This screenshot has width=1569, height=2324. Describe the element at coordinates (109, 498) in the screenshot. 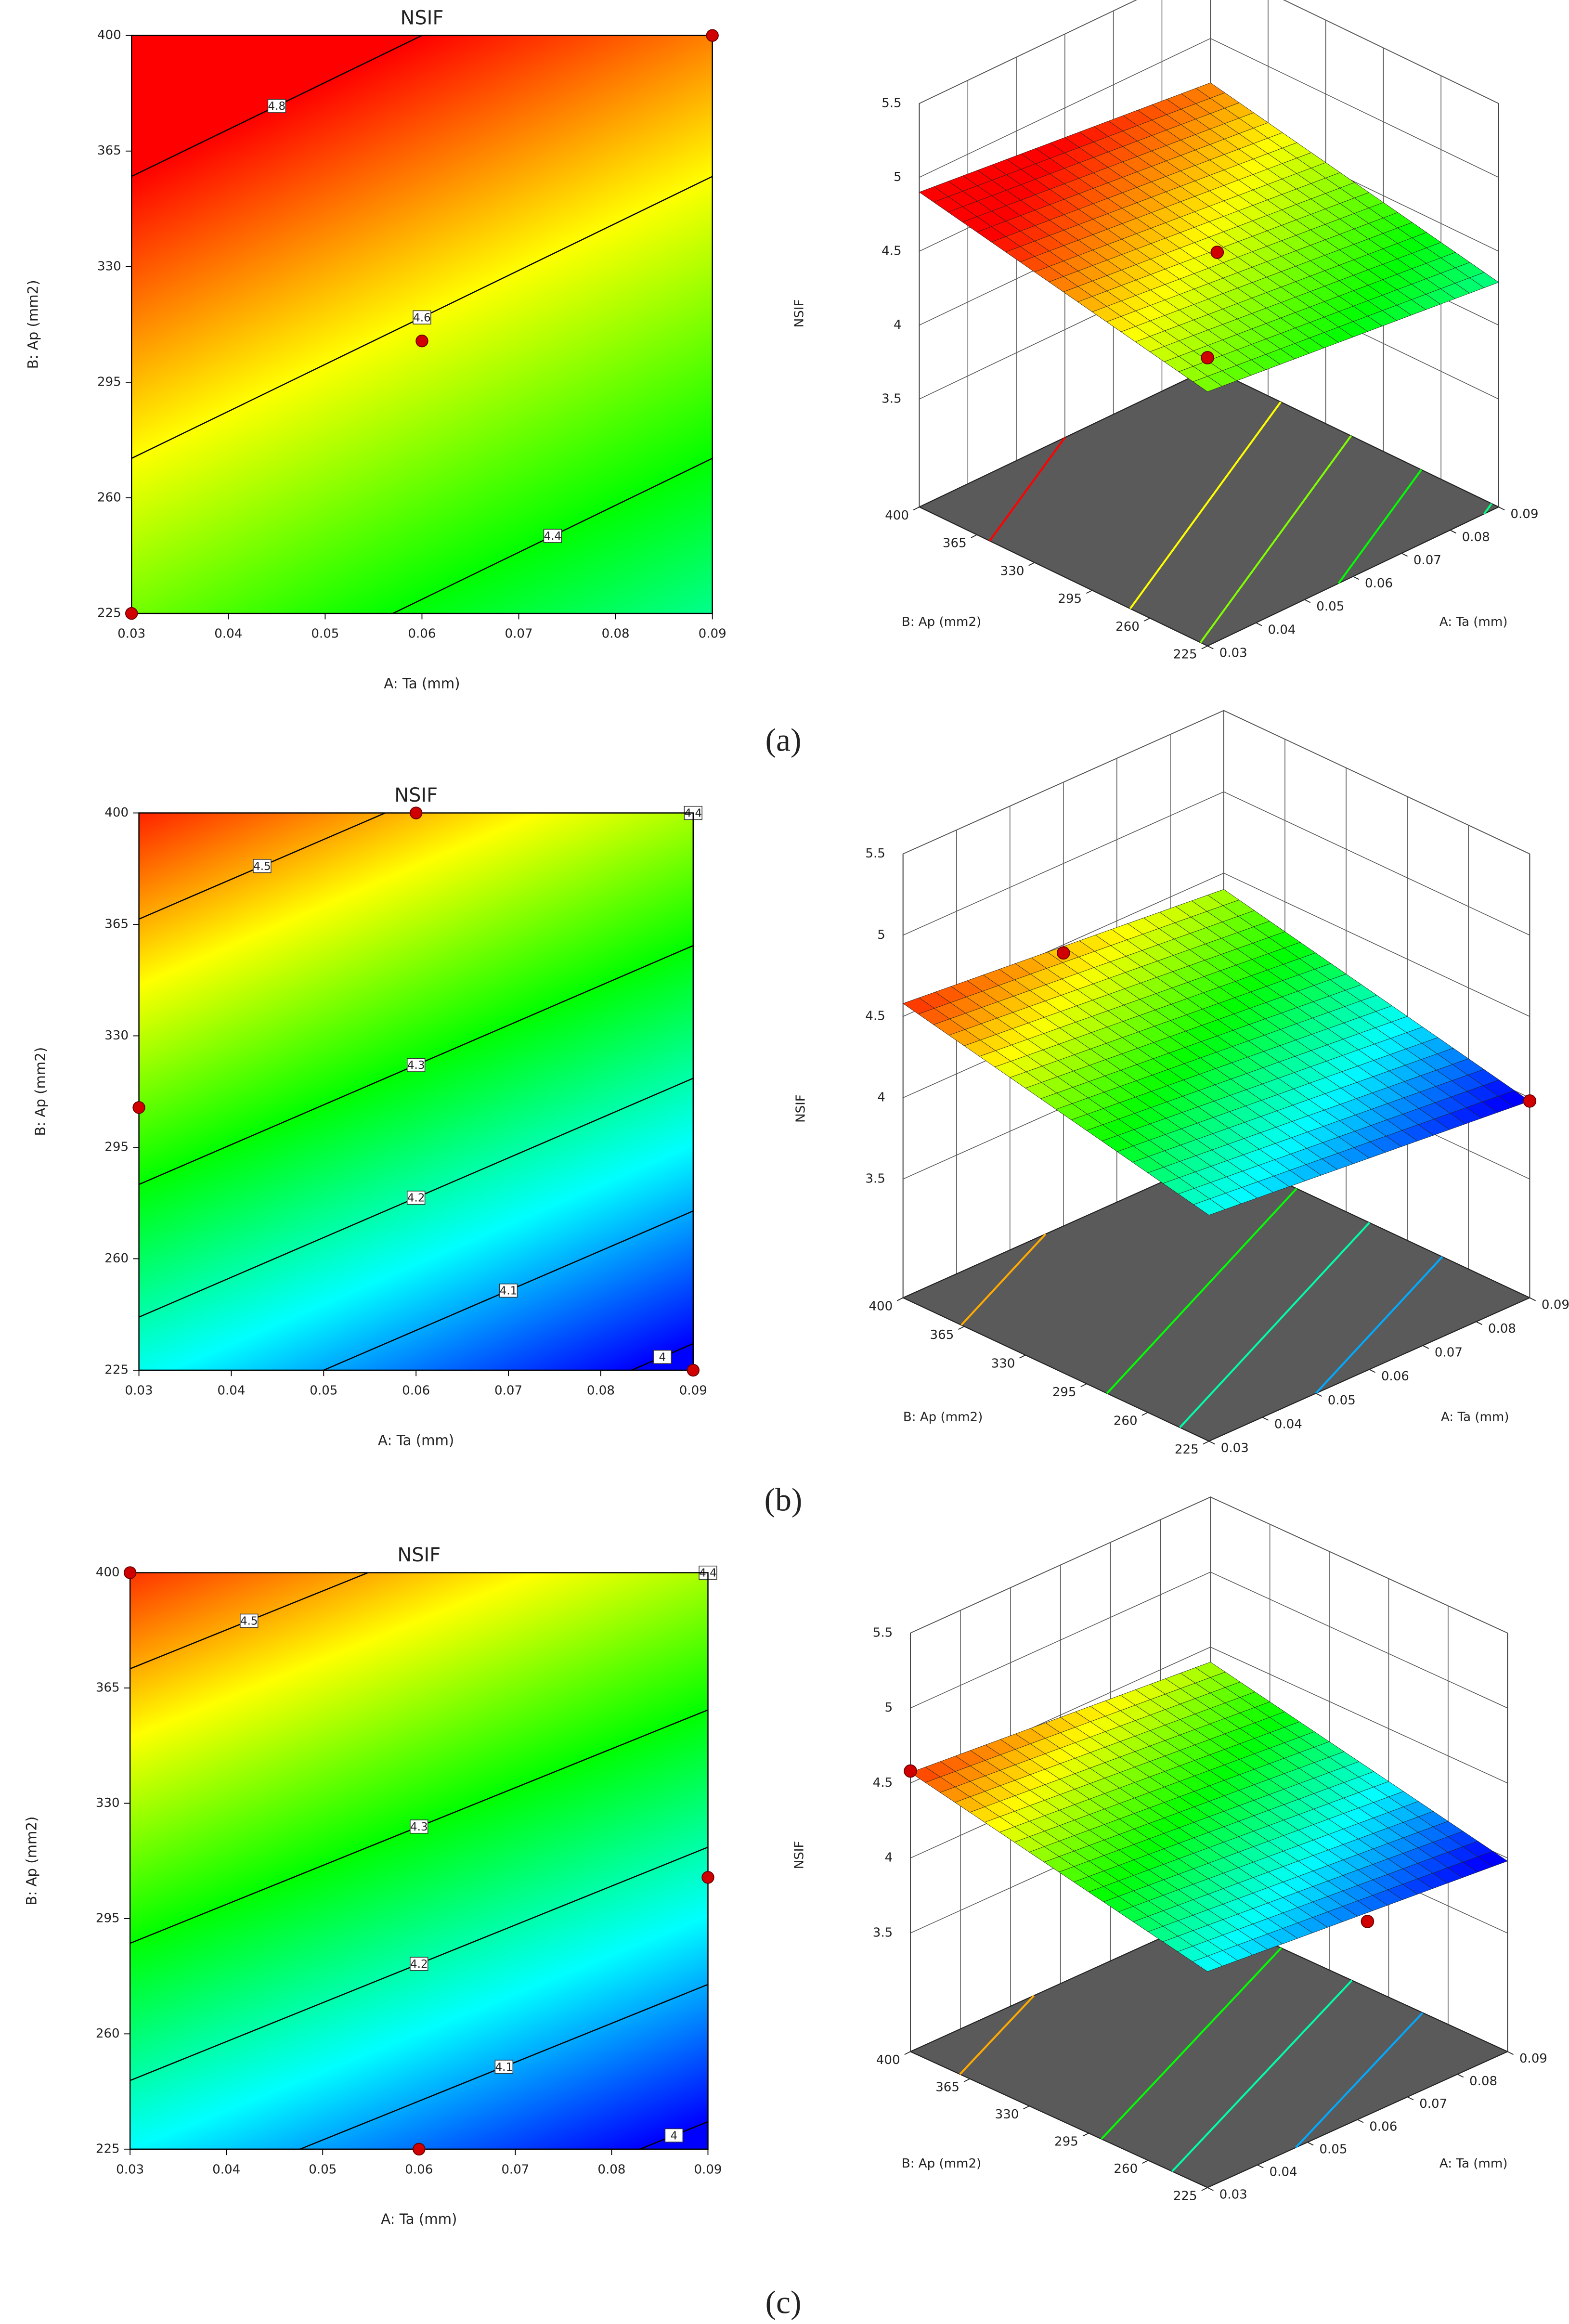

I see `y-tick-label: 260` at that location.